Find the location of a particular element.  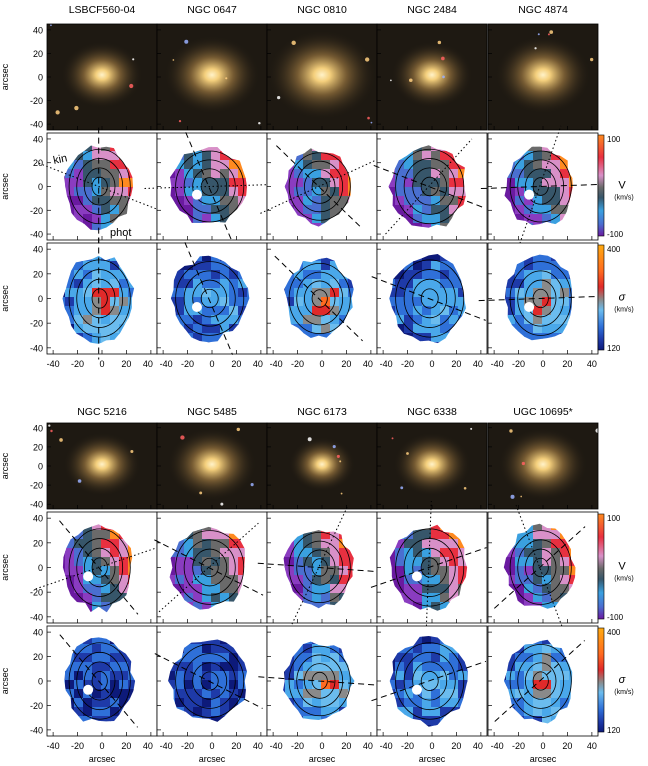

galaxy-title: NGC 6173 is located at coordinates (322, 412).